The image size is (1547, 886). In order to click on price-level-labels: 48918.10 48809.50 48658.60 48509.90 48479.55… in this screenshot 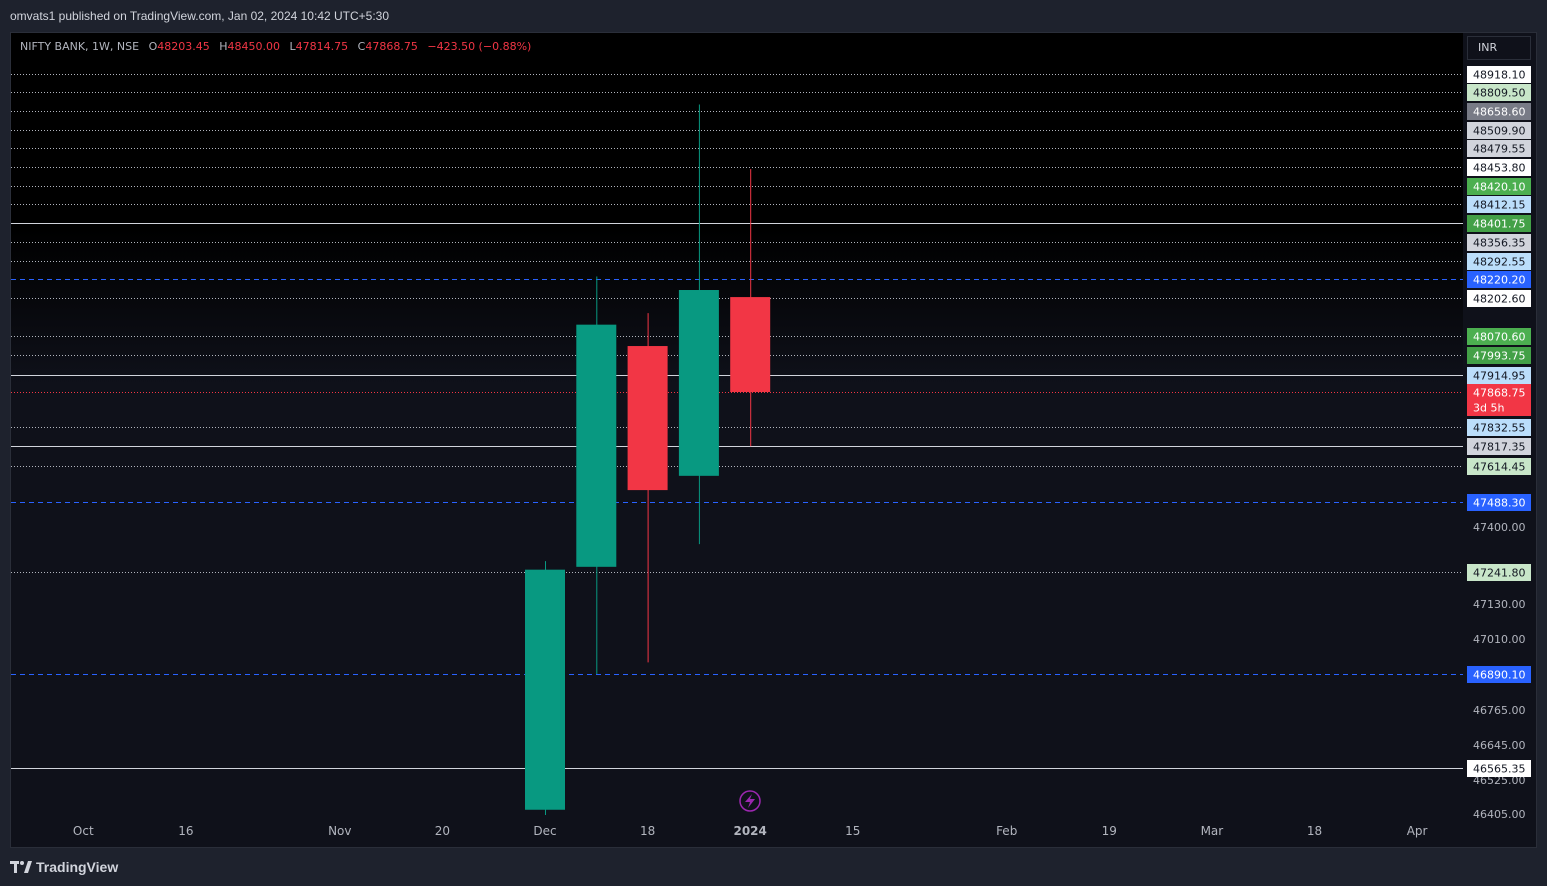, I will do `click(1499, 421)`.